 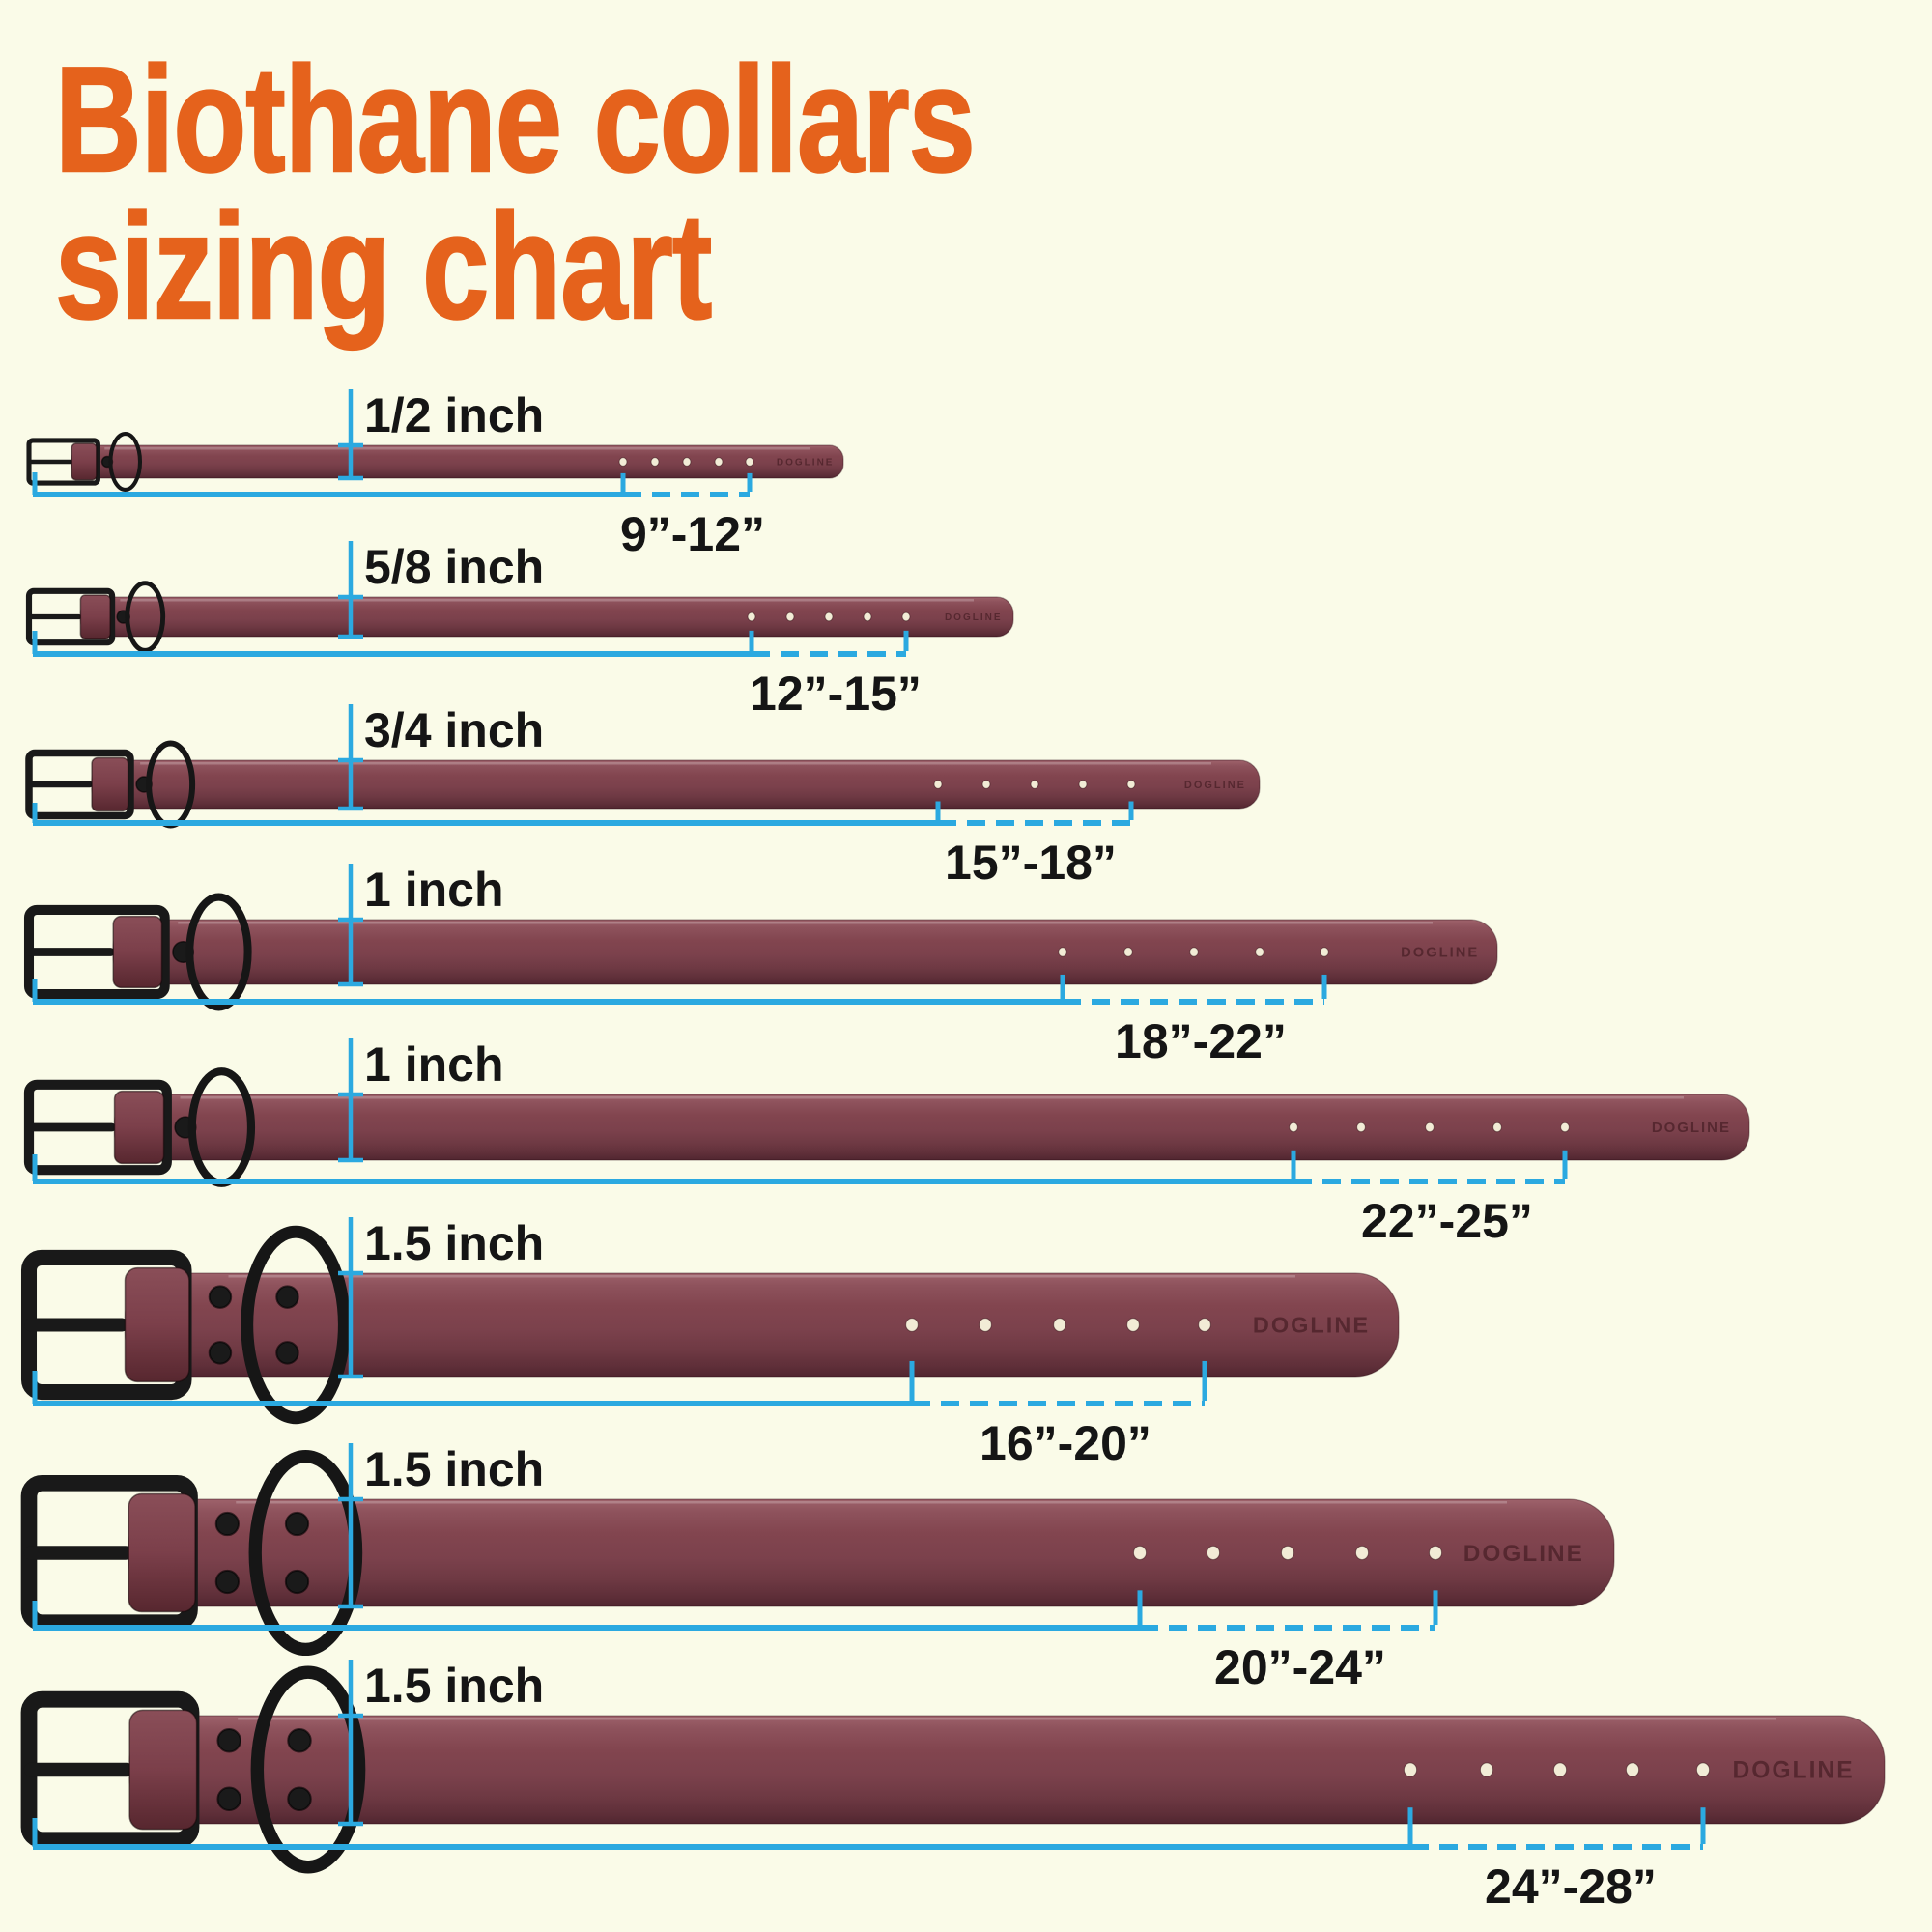 I want to click on collar-row-5: DOGLINE, so click(x=886, y=1112).